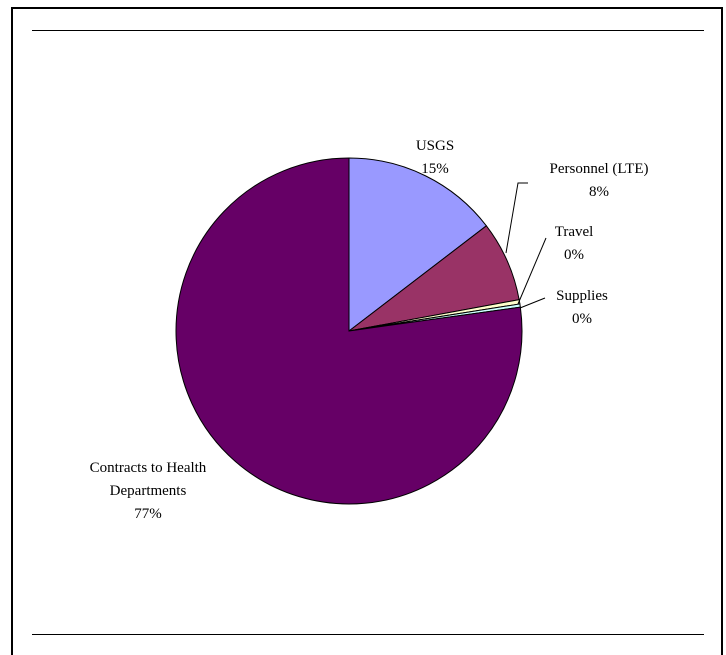  What do you see at coordinates (582, 319) in the screenshot?
I see `slice-value-supplies: 0%` at bounding box center [582, 319].